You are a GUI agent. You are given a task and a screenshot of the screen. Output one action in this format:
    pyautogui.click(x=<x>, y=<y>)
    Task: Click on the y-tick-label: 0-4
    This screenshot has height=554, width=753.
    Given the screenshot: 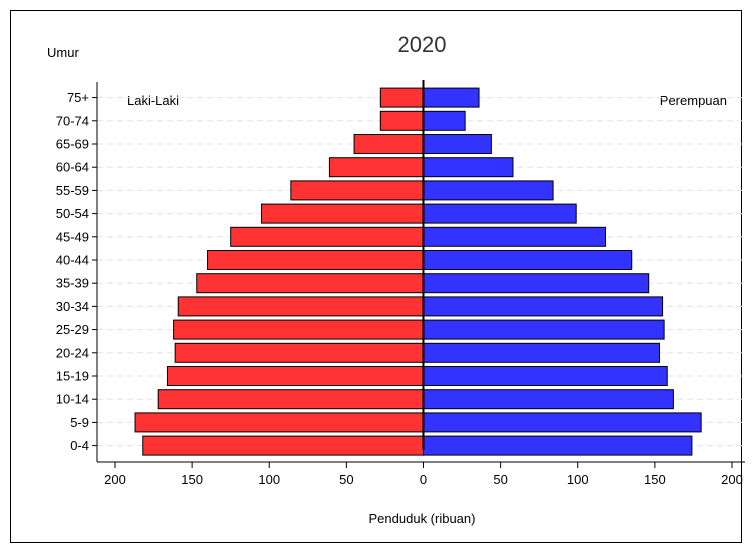 What is the action you would take?
    pyautogui.click(x=79, y=445)
    